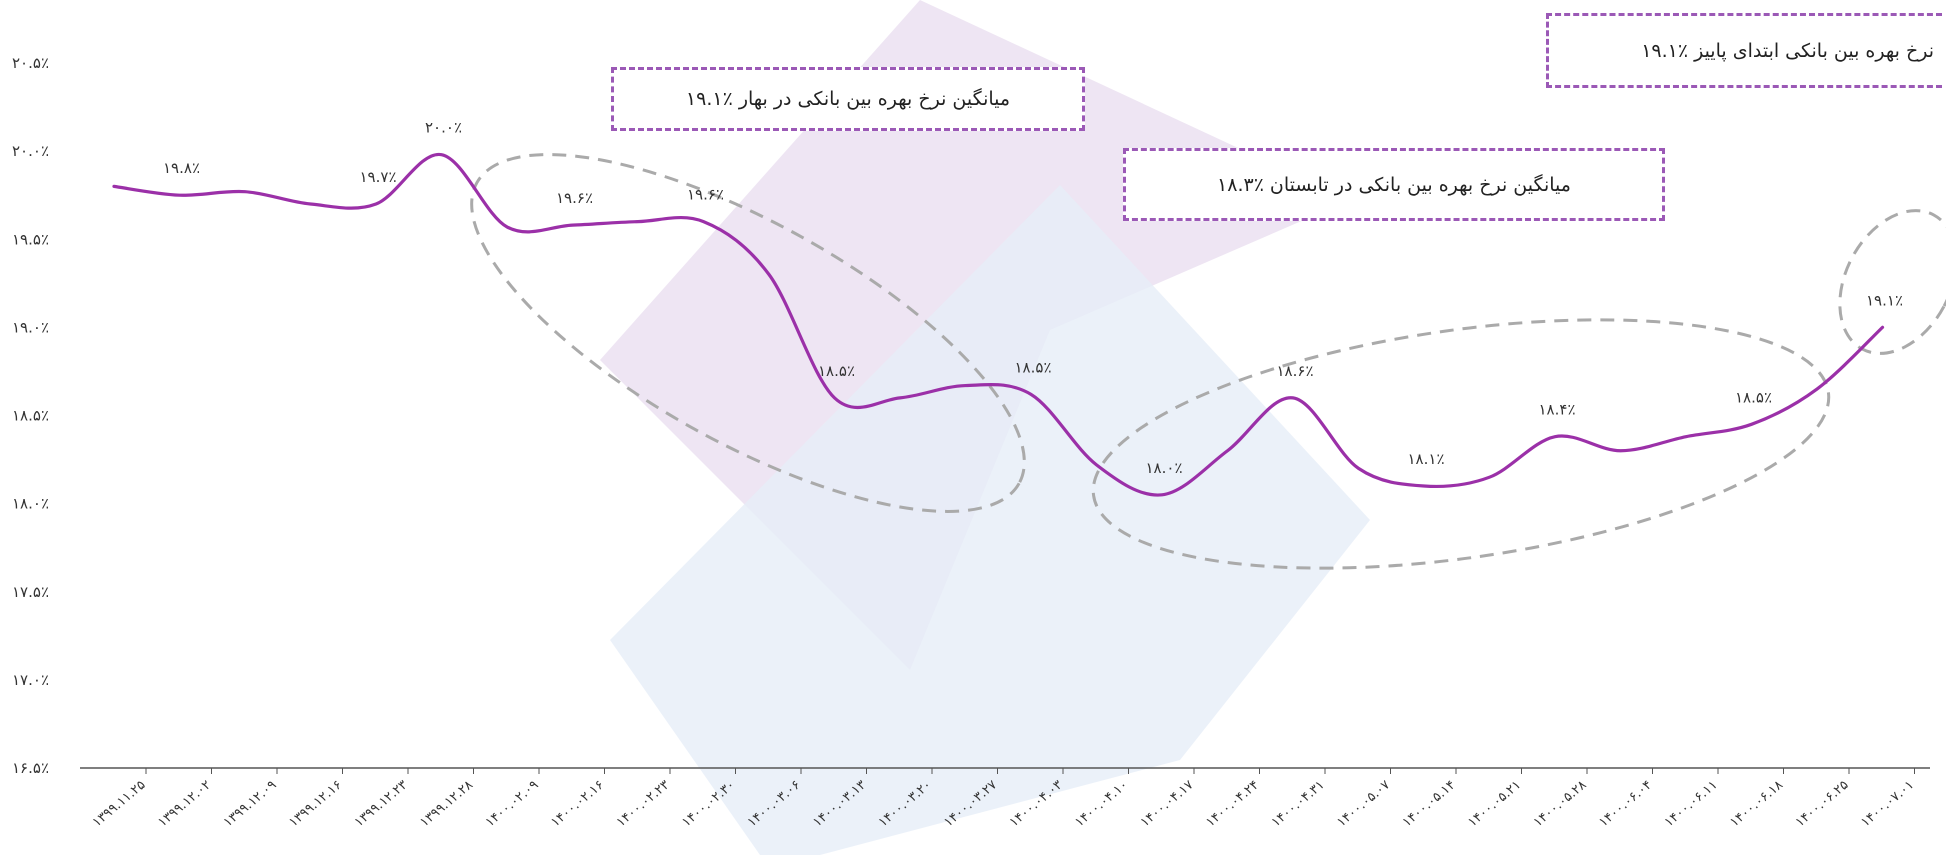 The height and width of the screenshot is (855, 1946). I want to click on x-tick-label: ۱۳۹۹.۱۲.۲۸, so click(446, 804).